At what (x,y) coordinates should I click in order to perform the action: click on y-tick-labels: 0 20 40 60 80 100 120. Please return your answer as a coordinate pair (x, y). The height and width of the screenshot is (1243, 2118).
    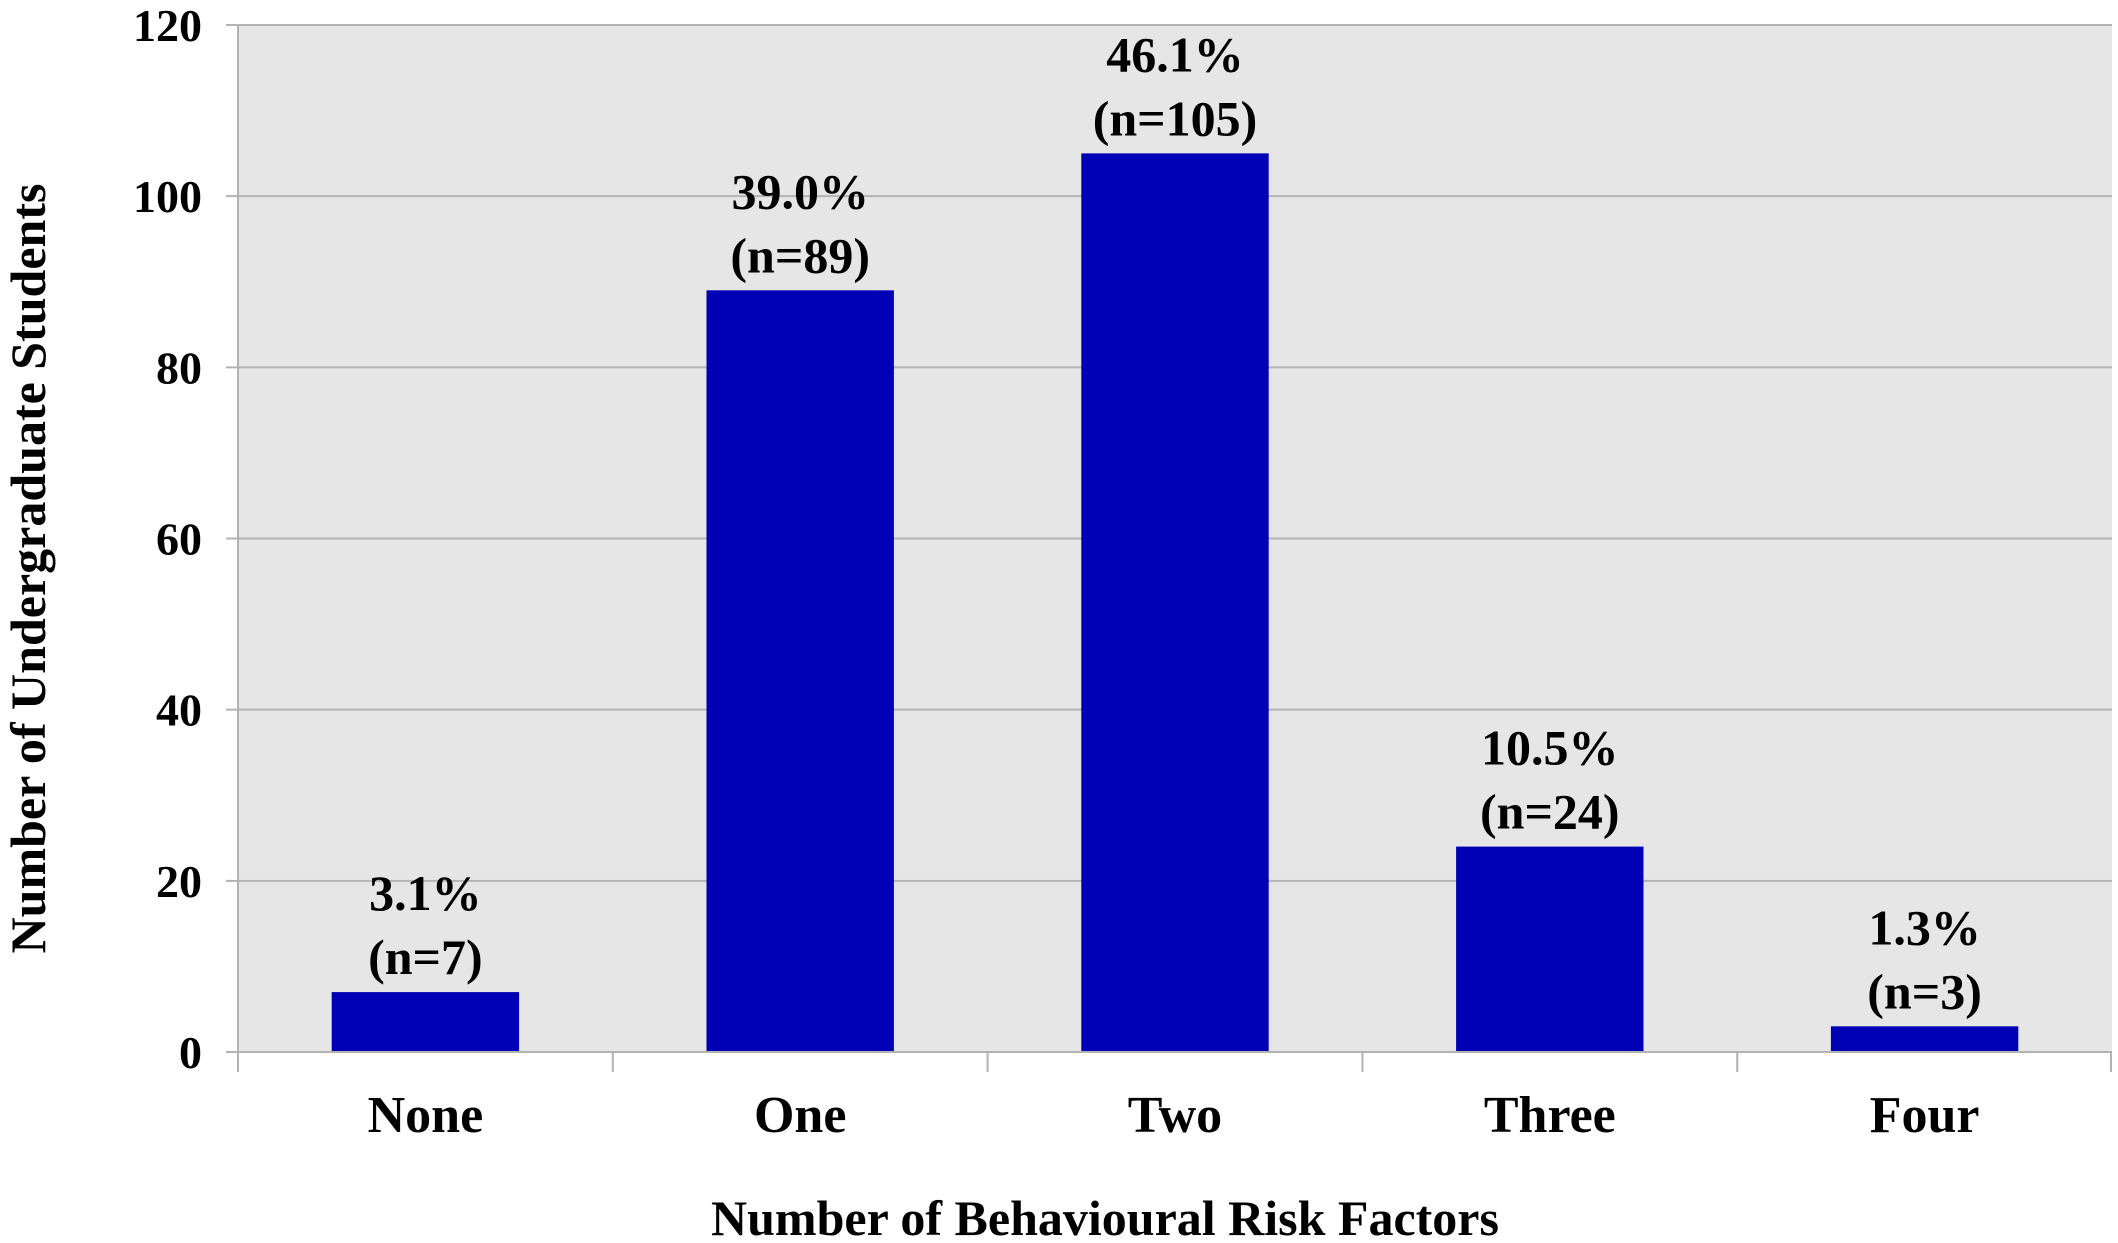
    Looking at the image, I should click on (167, 539).